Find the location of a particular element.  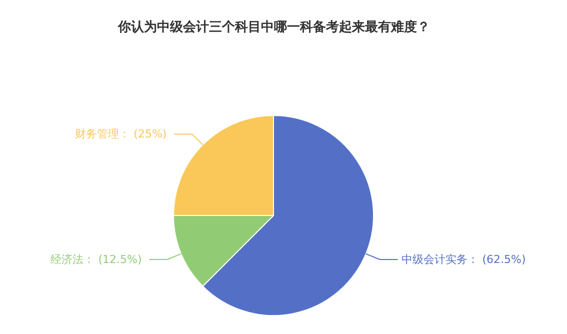

chart-title: 你认为中级会计三个科目中哪一科备考起来最有难度？ is located at coordinates (273, 27).